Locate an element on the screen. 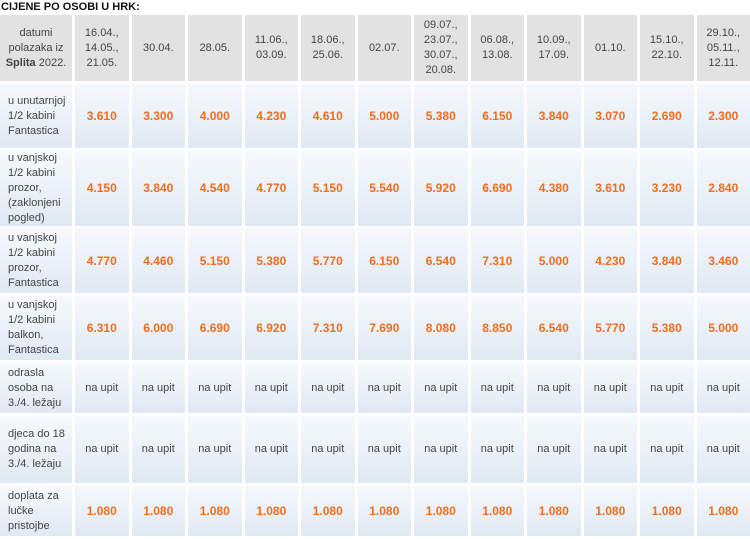 This screenshot has width=750, height=539. price-cell: 7.690 is located at coordinates (385, 328).